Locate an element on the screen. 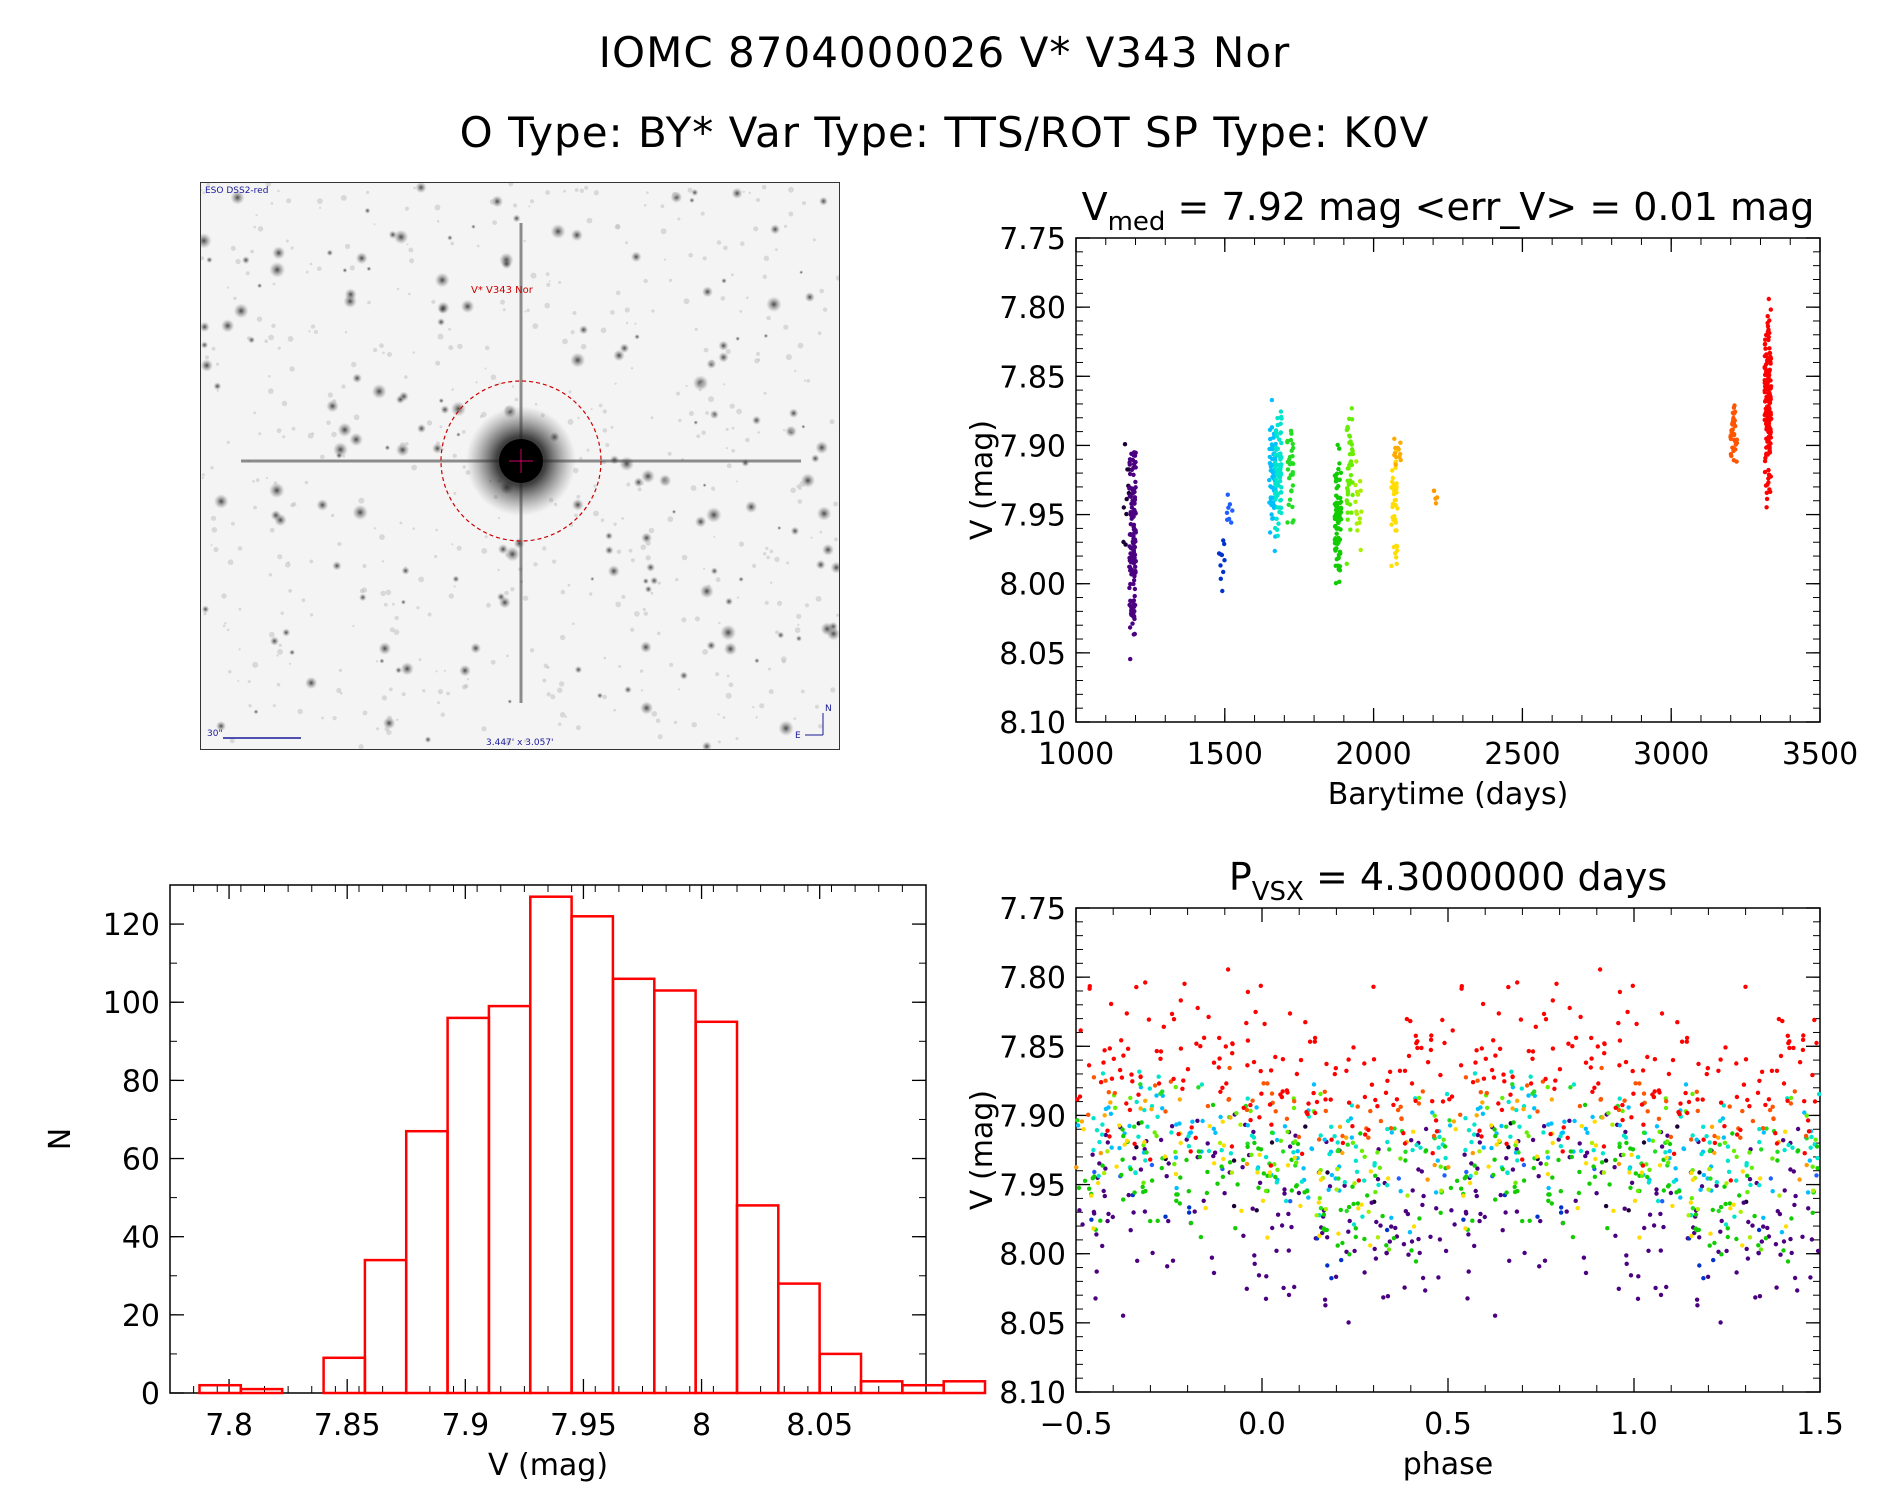 The height and width of the screenshot is (1494, 1889). y-axis-label: V (mag) is located at coordinates (982, 480).